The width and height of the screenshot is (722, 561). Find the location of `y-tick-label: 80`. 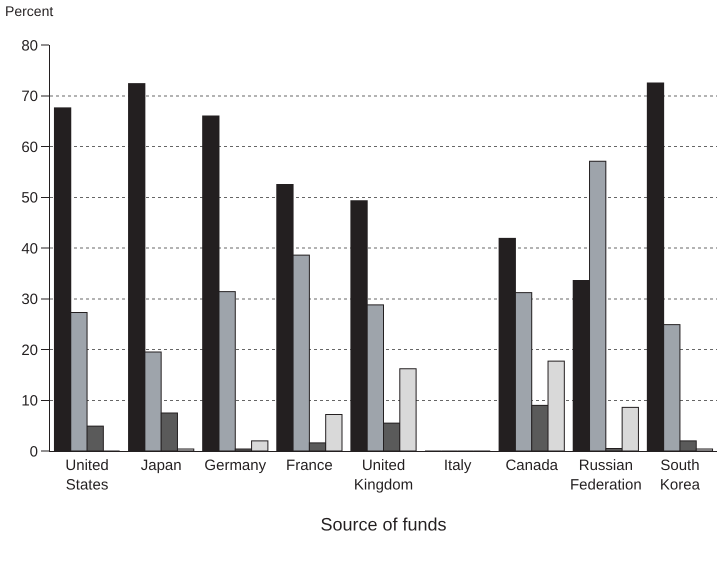

y-tick-label: 80 is located at coordinates (29, 45).